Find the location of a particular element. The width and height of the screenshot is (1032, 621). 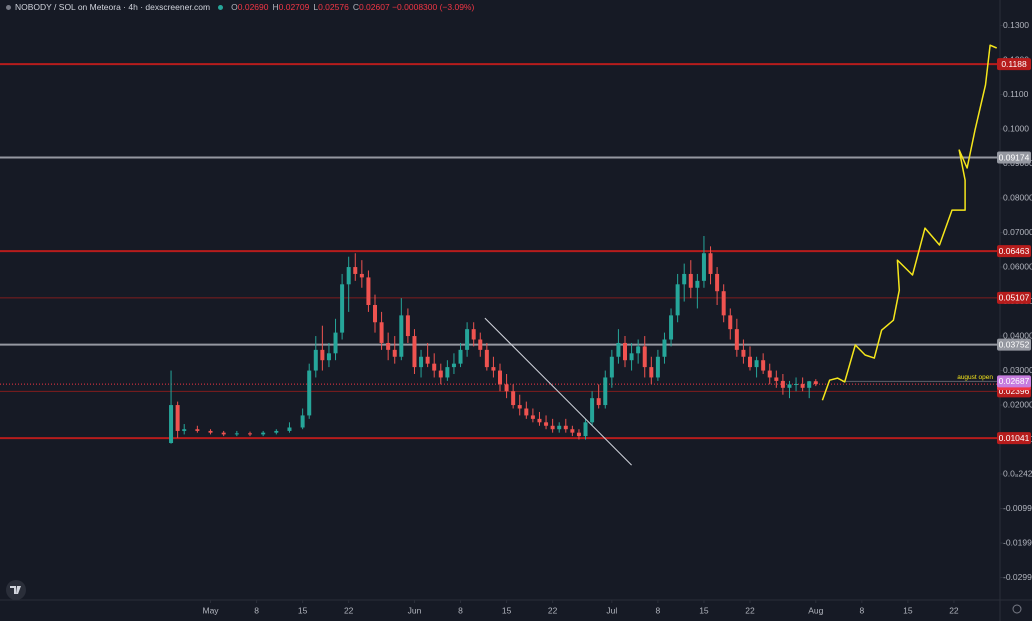

y-tick-label: 0.02000 is located at coordinates (1017, 404).